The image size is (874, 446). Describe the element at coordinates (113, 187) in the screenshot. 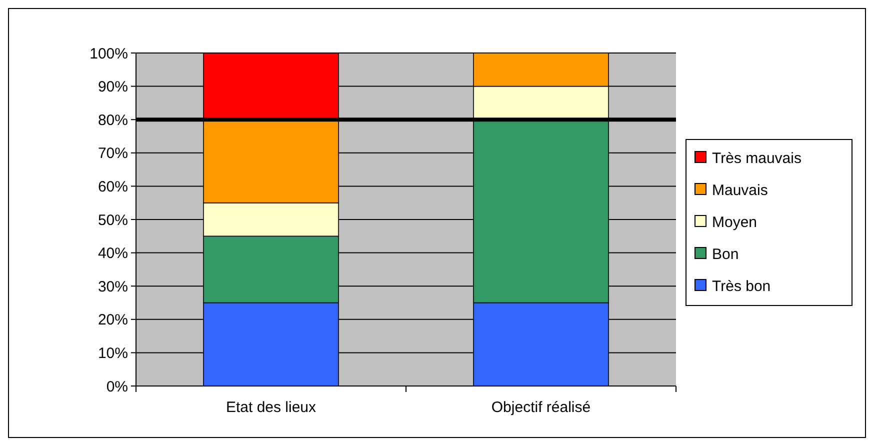

I see `y-tick-label: 60%` at that location.